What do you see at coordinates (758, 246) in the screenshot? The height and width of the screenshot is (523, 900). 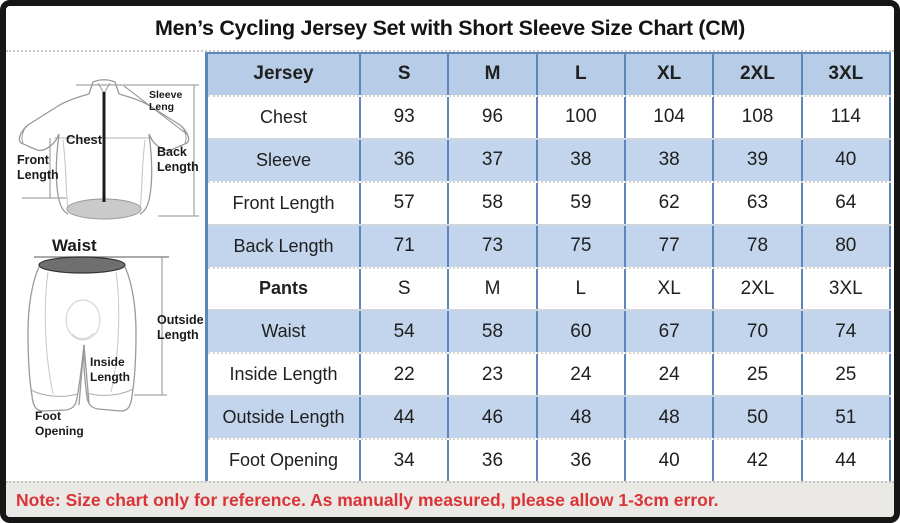 I see `size-value: 78` at bounding box center [758, 246].